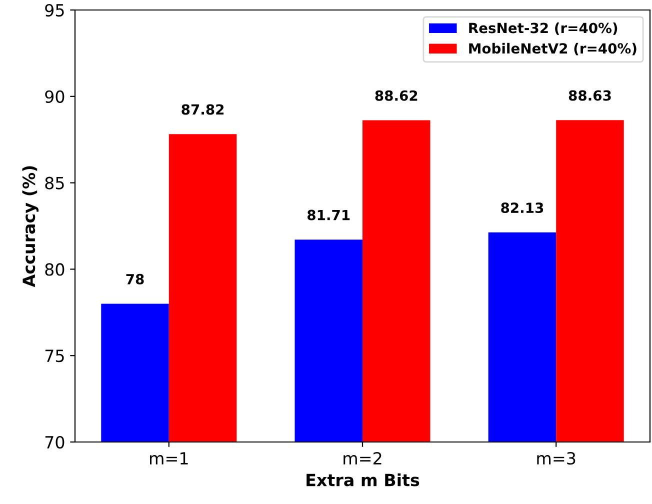  What do you see at coordinates (556, 458) in the screenshot?
I see `x-tick-label: m=3` at bounding box center [556, 458].